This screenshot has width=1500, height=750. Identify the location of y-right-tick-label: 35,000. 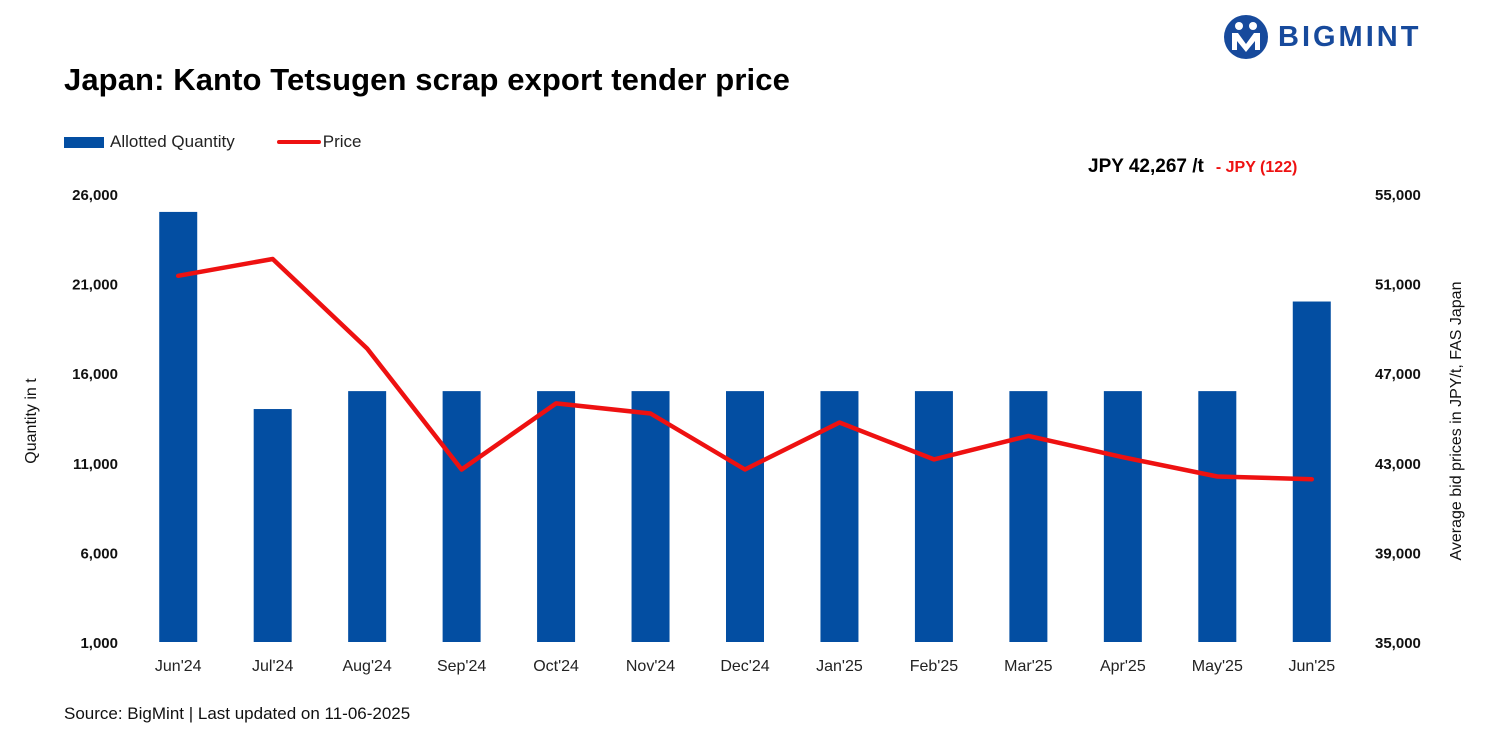
(1398, 643).